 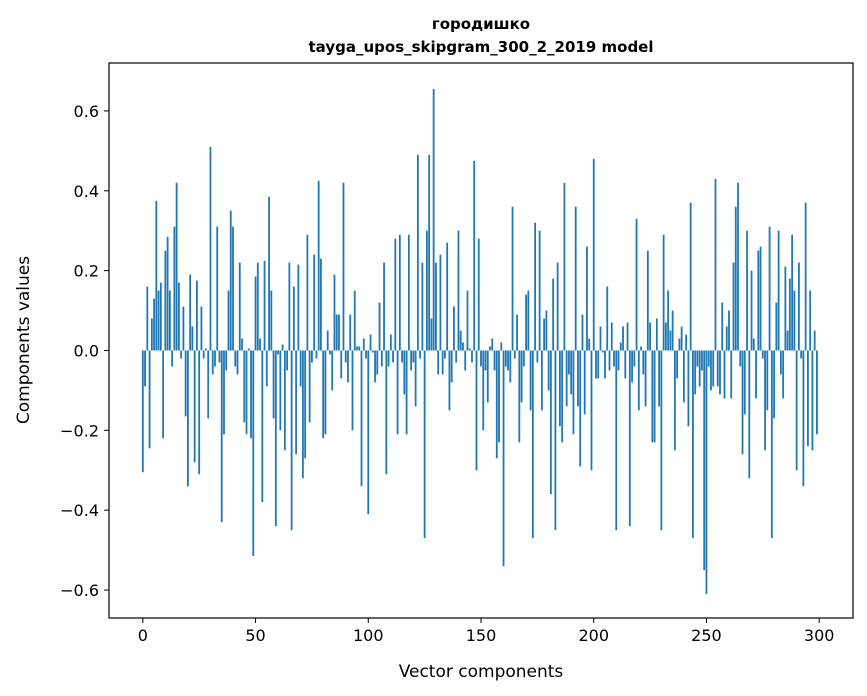 I want to click on y-axis: −0.6 −0.4 −0.2 0.0 0.2 0.4 0.6, so click(x=84, y=351).